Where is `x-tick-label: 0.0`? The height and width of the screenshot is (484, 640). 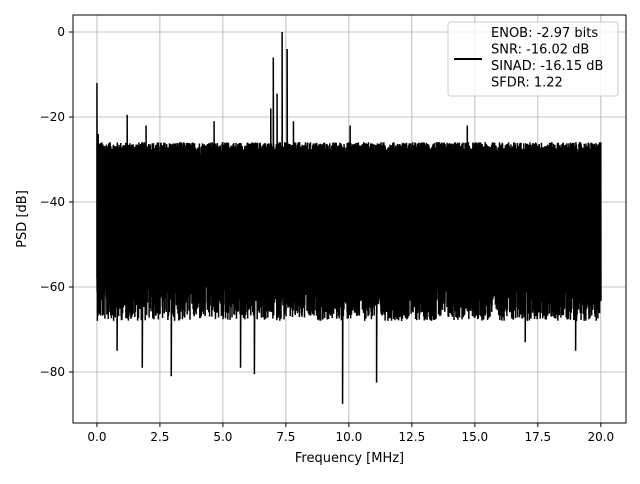 x-tick-label: 0.0 is located at coordinates (96, 437).